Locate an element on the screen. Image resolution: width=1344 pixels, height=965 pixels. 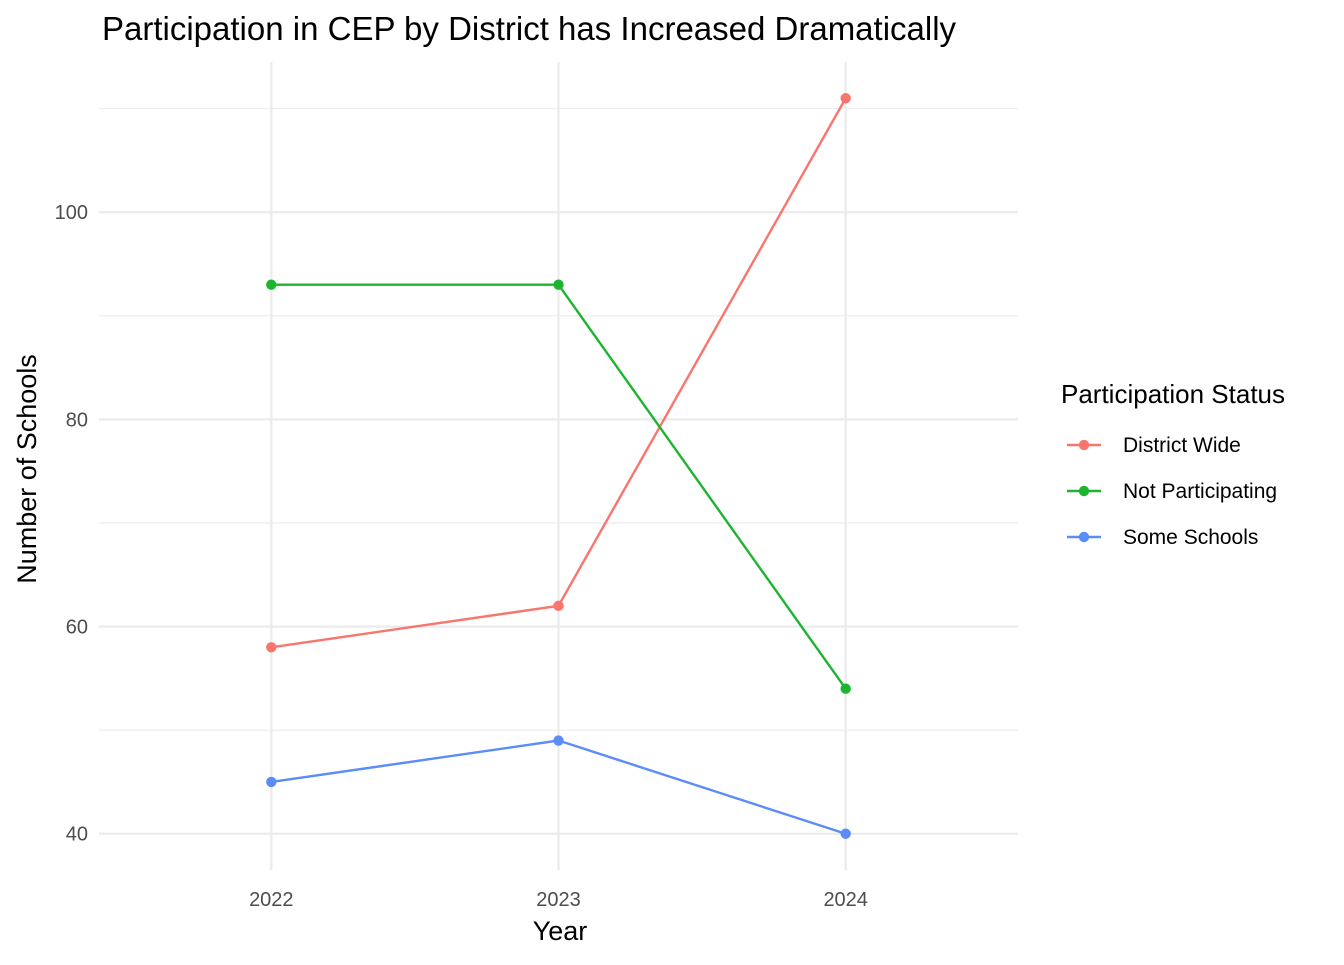
y-axis-tick-labels: 40 60 80 100 is located at coordinates (71, 524).